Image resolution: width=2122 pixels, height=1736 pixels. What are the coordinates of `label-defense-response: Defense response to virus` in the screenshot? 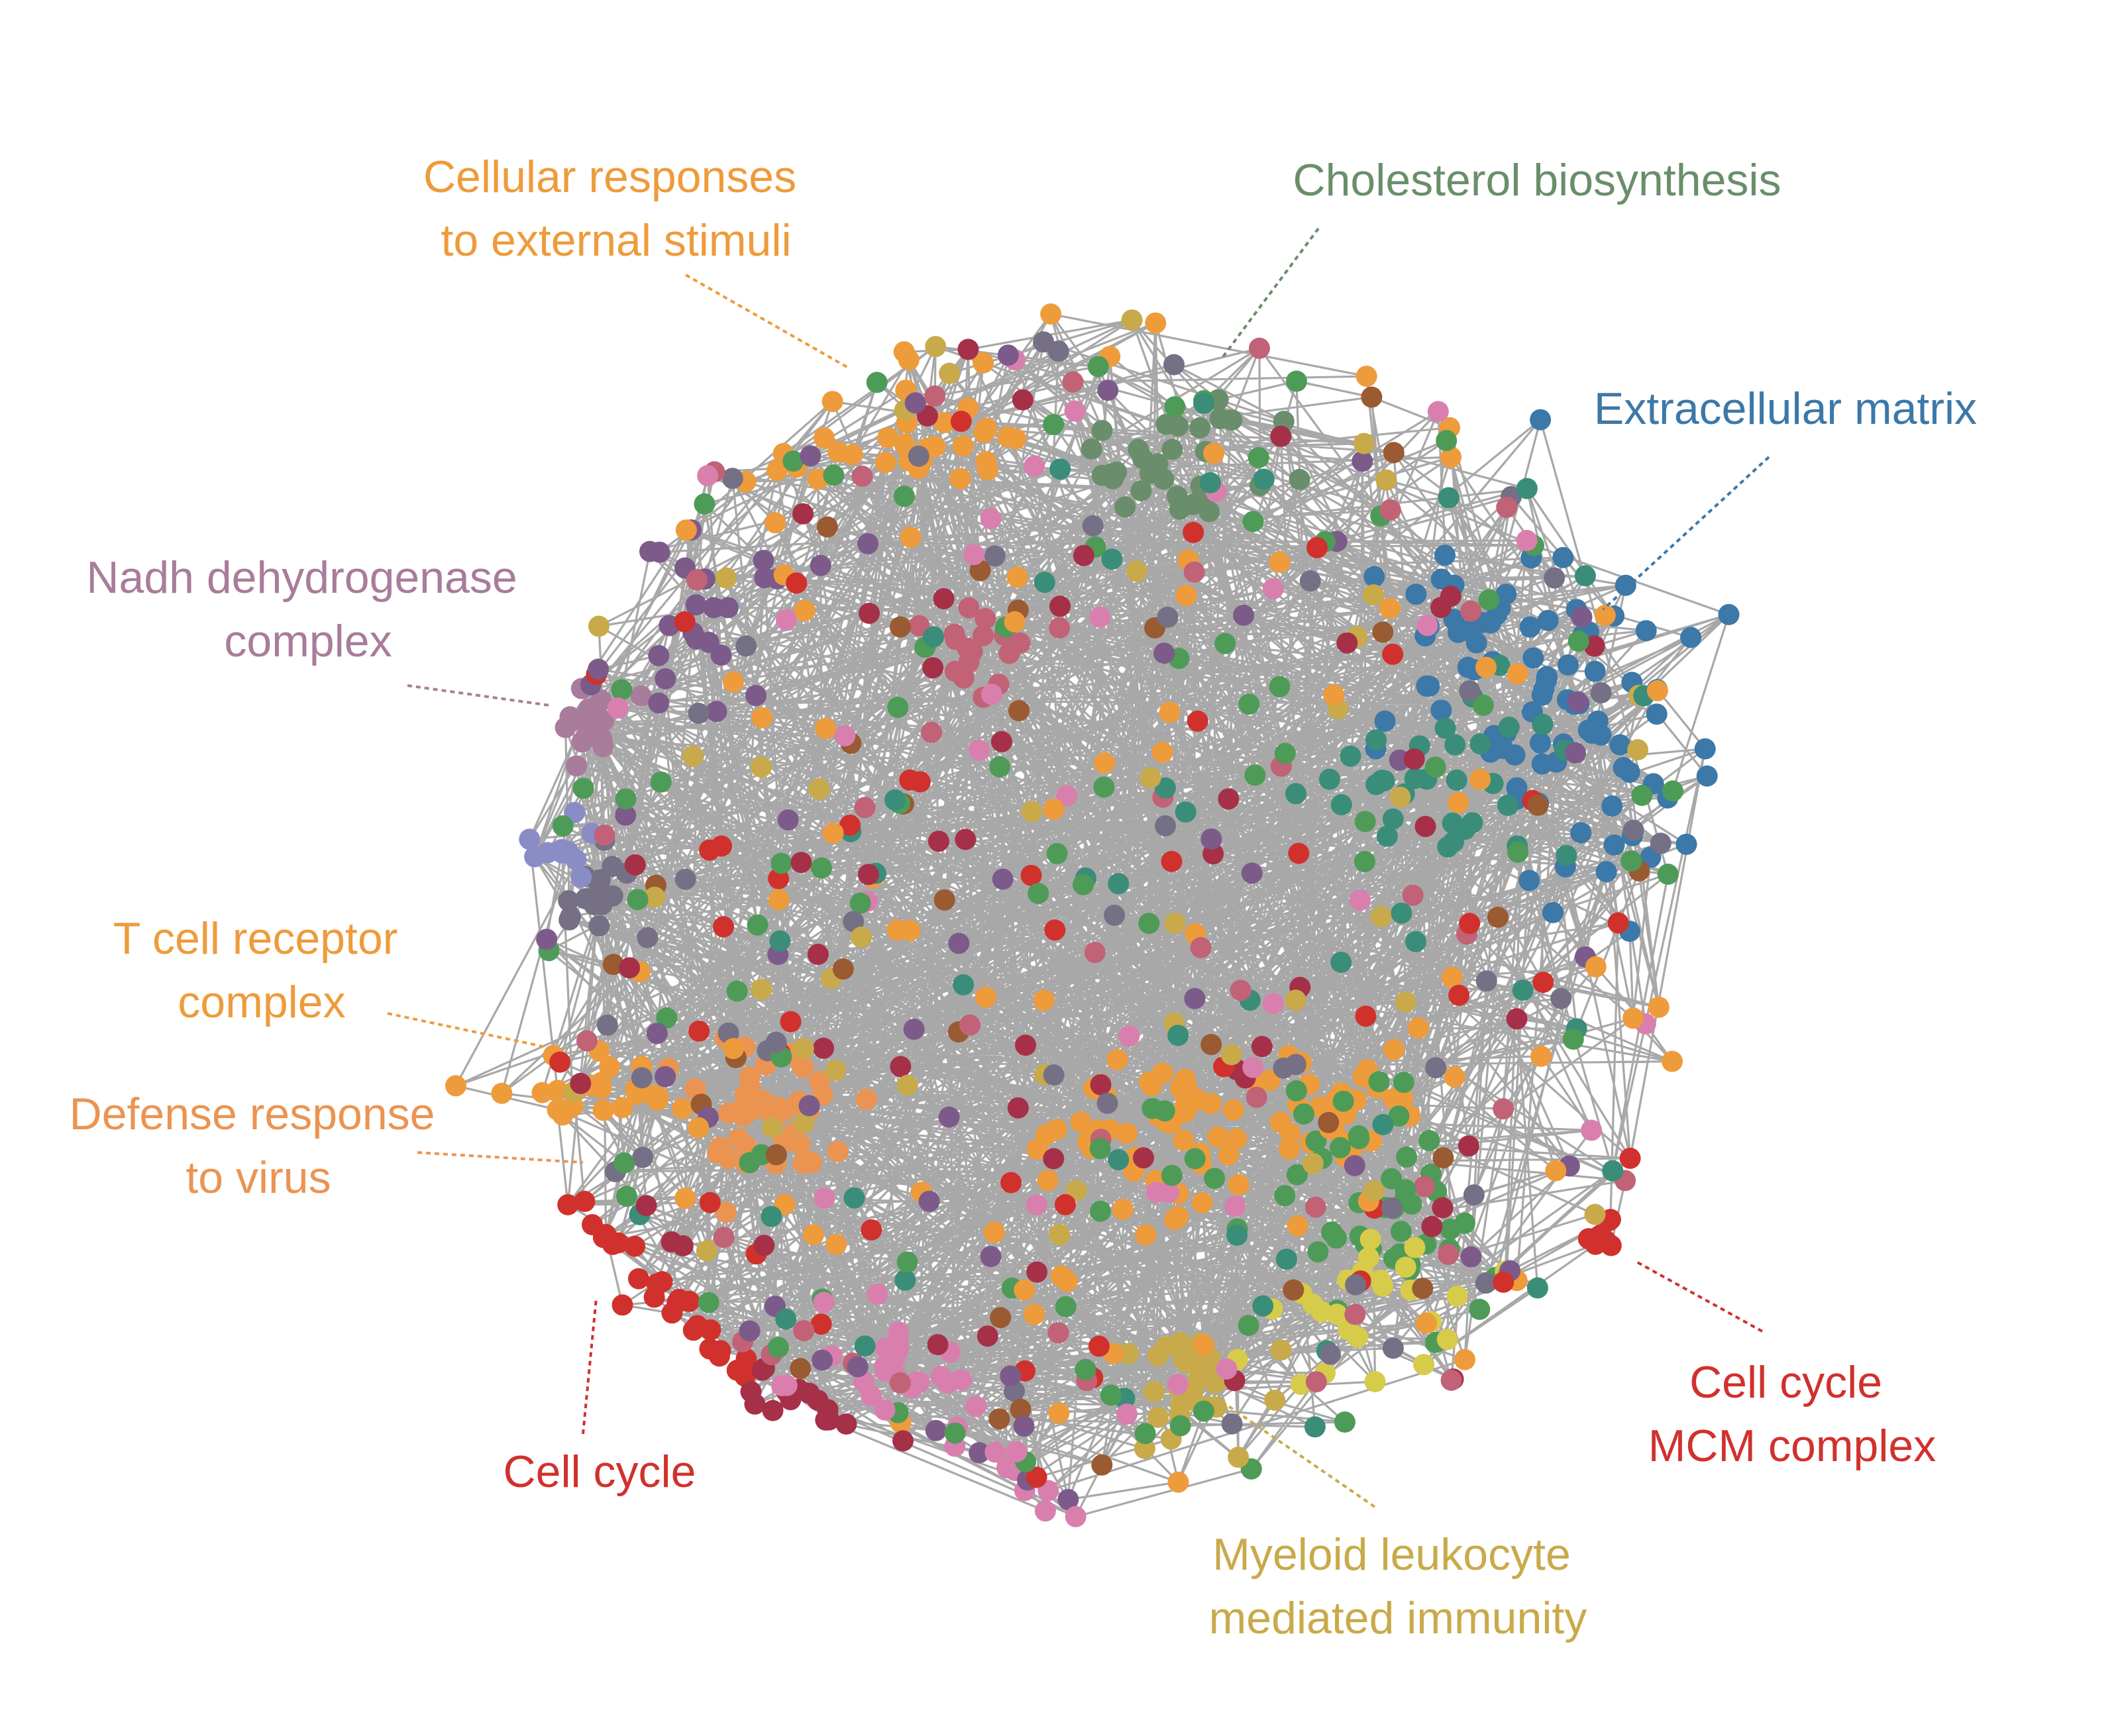 It's located at (259, 1146).